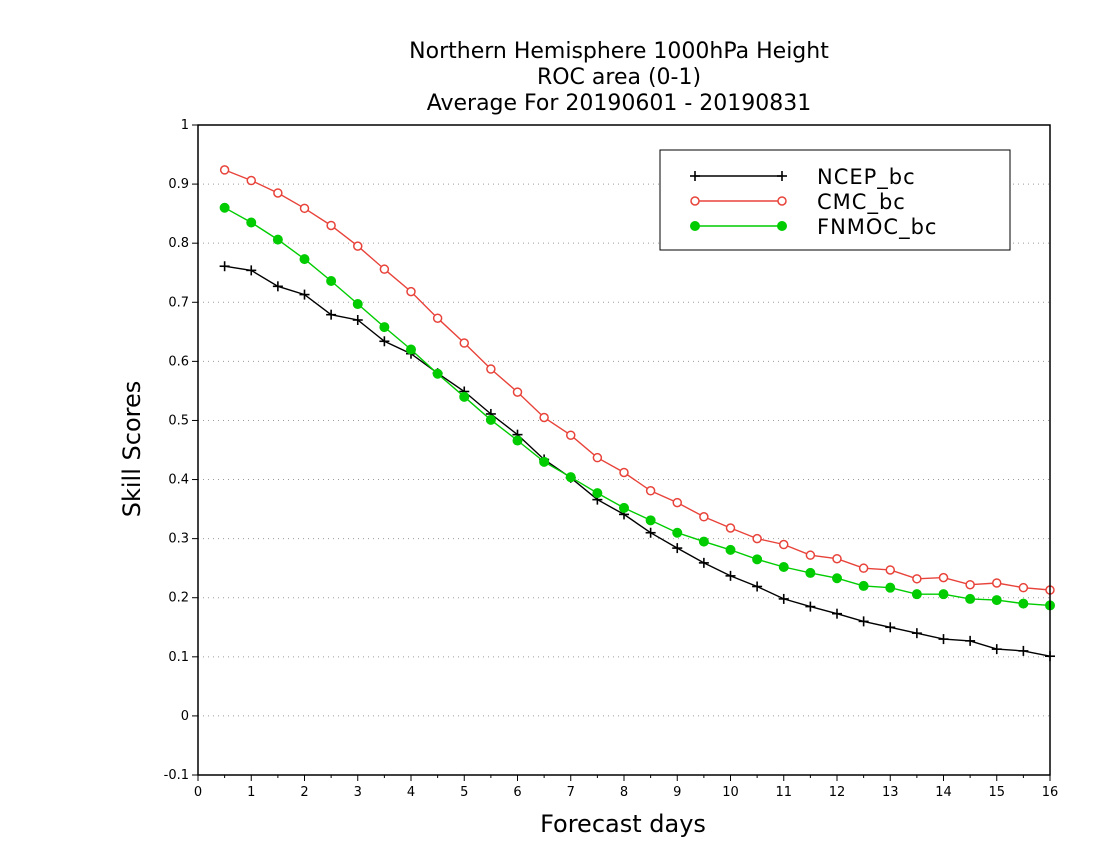 Image resolution: width=1100 pixels, height=850 pixels. What do you see at coordinates (185, 716) in the screenshot?
I see `y-tick-label: 0` at bounding box center [185, 716].